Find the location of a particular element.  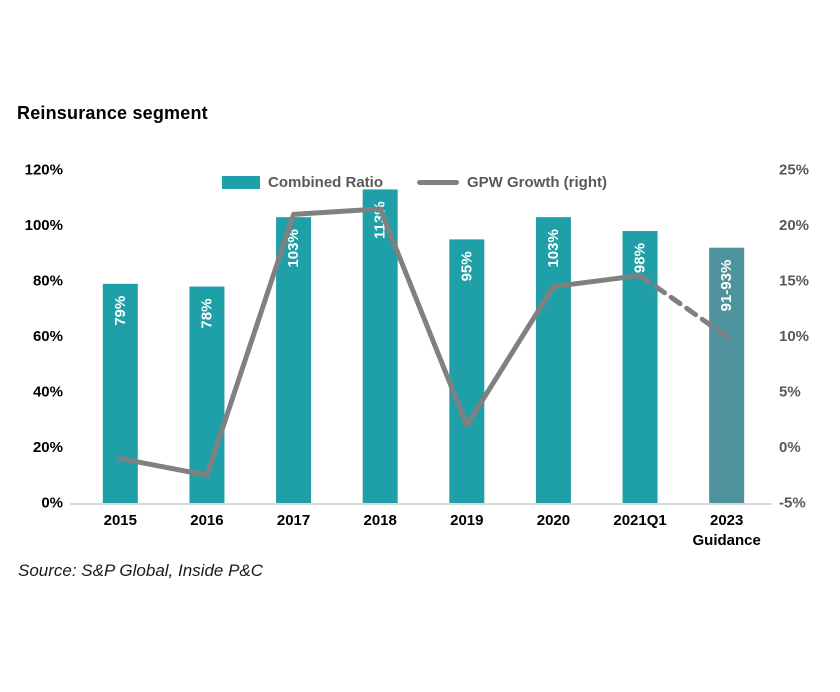

left-axis-tick-label: 100% is located at coordinates (44, 225).